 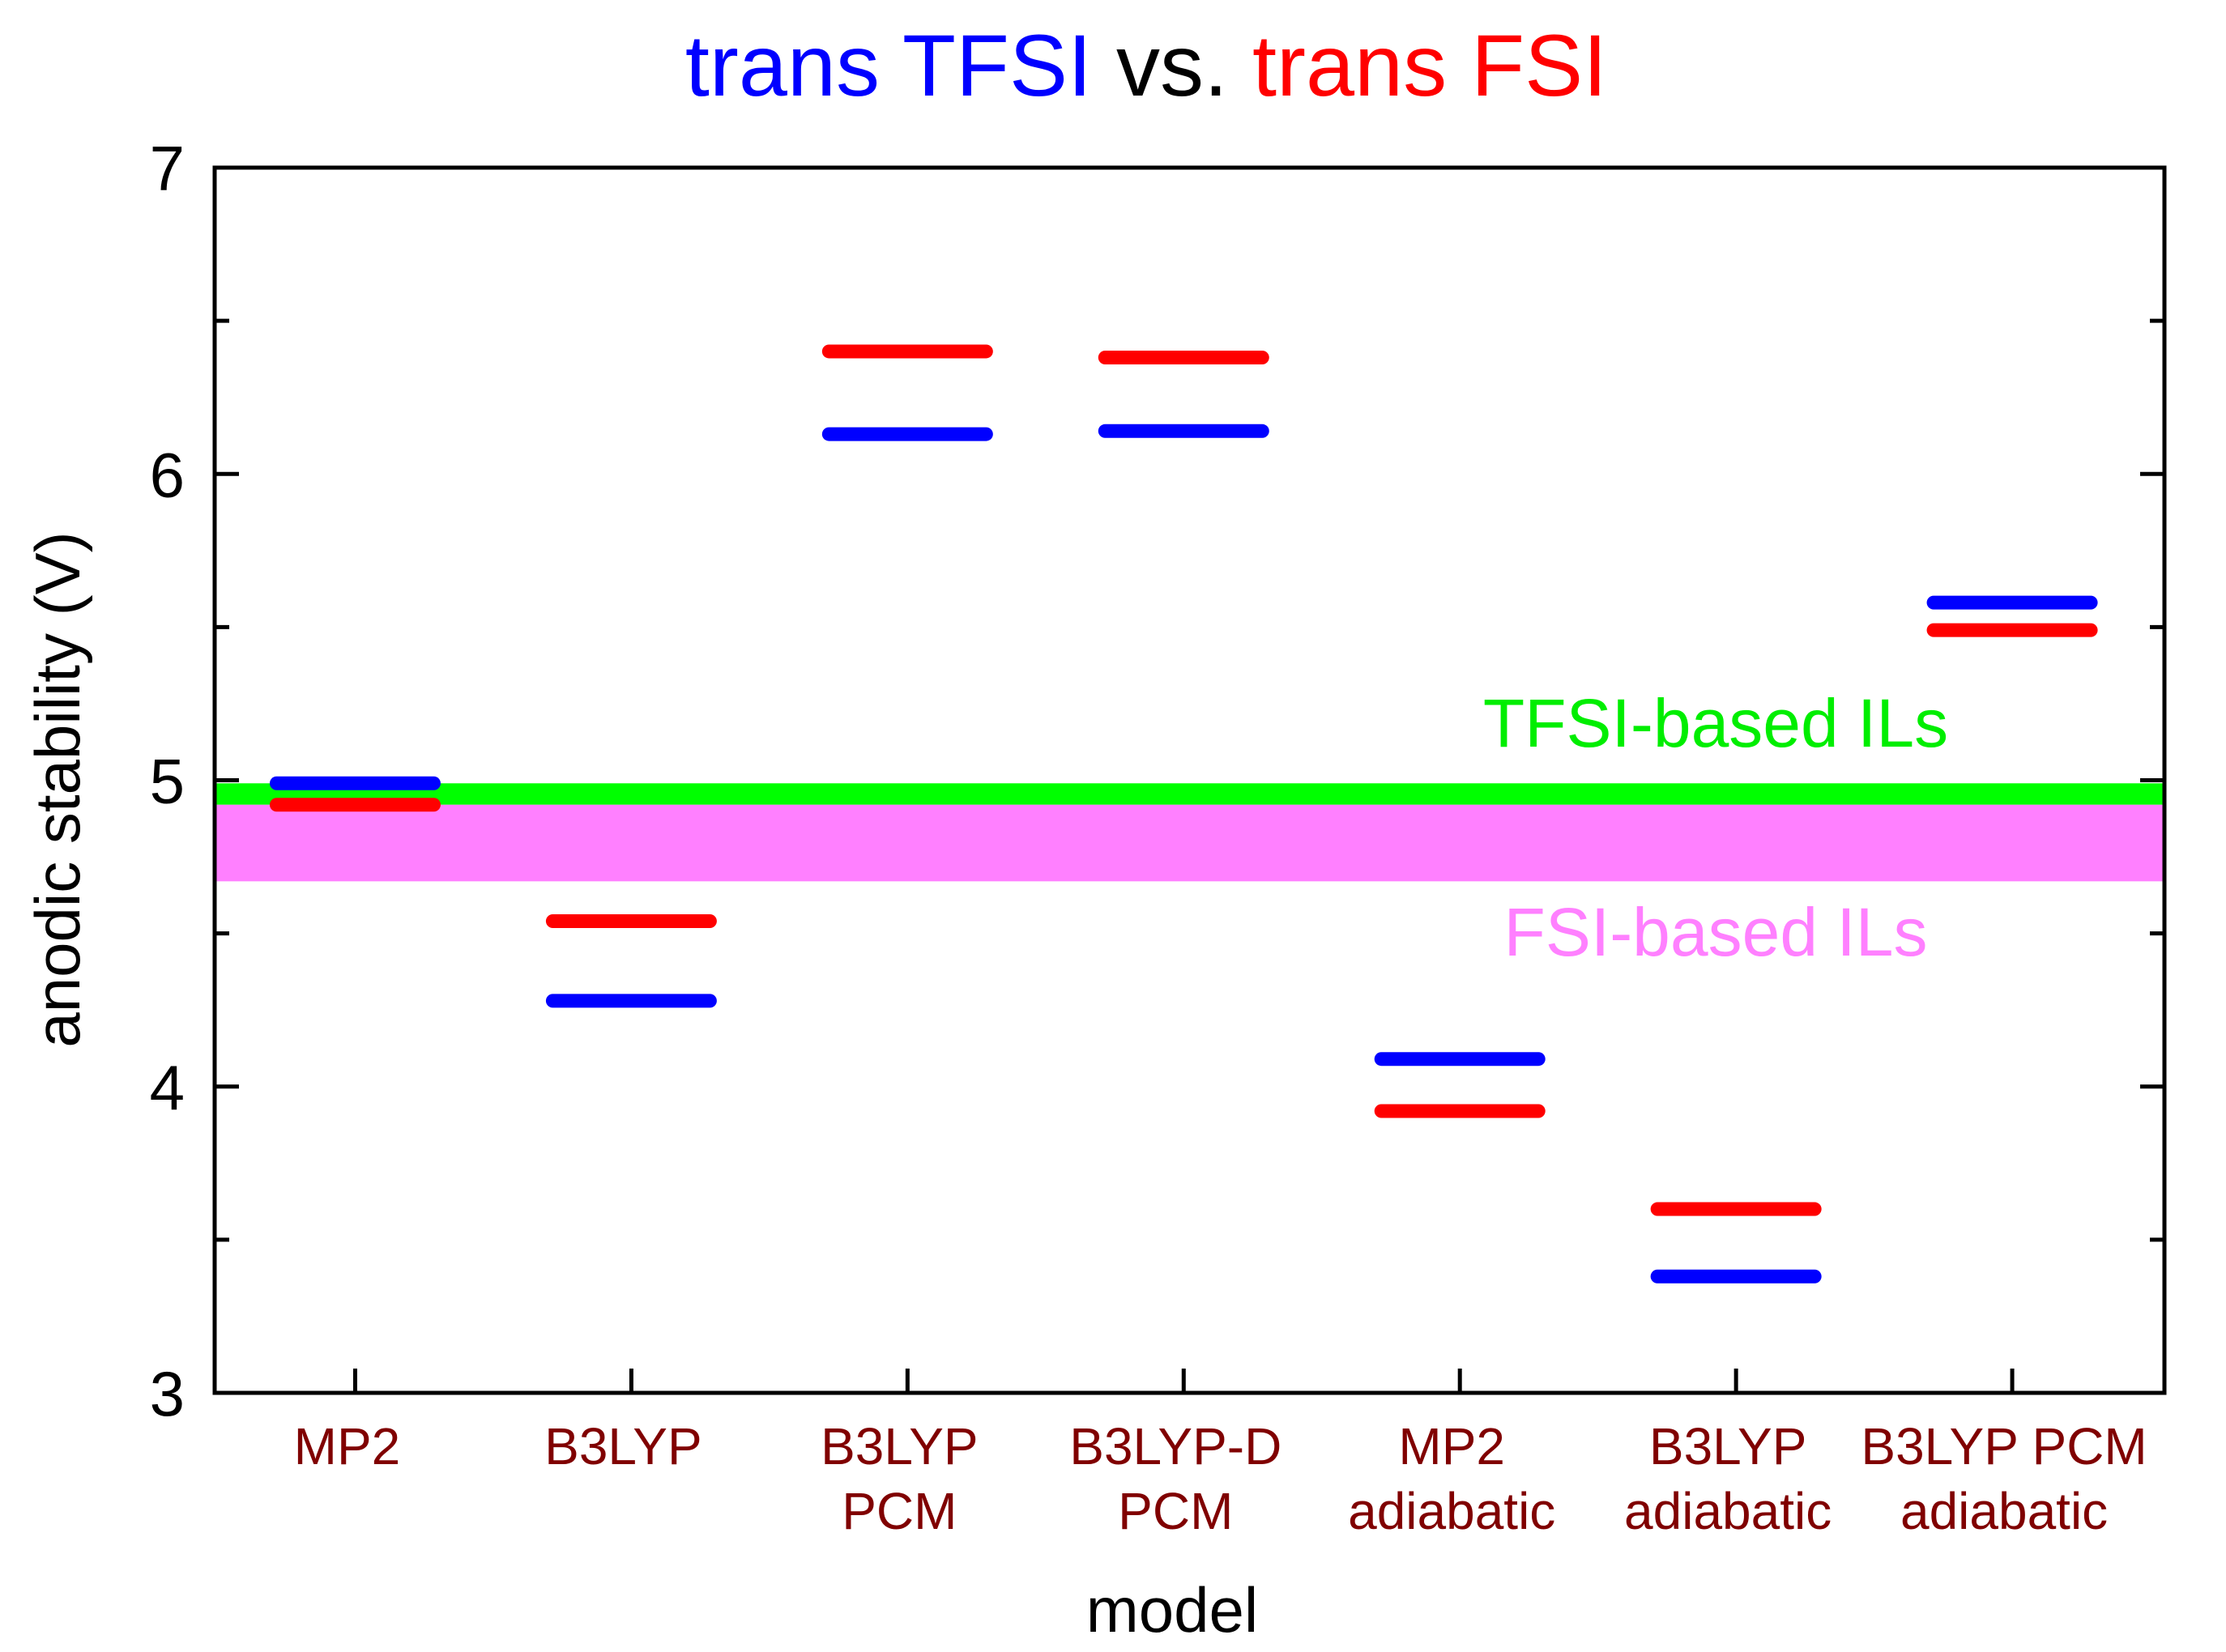 What do you see at coordinates (1189, 794) in the screenshot?
I see `band-tfsi` at bounding box center [1189, 794].